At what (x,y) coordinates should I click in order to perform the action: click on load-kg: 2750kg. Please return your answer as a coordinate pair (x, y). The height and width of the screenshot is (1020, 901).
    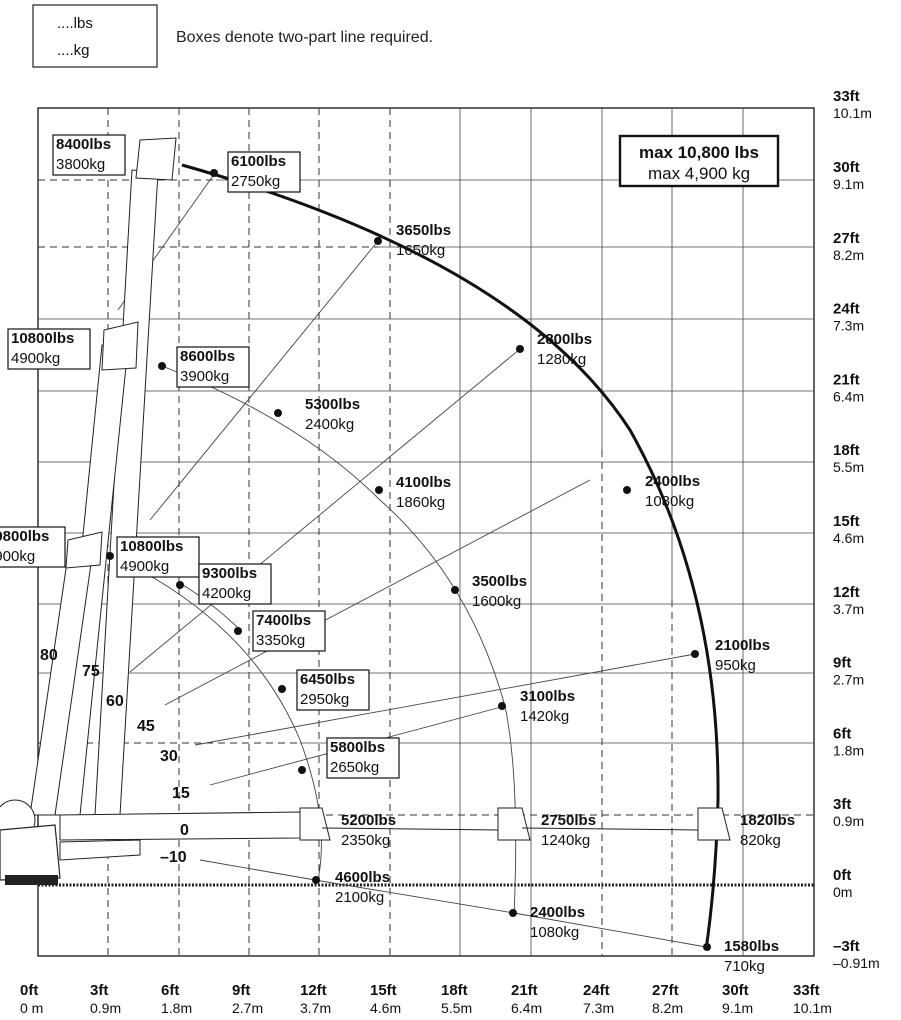
    Looking at the image, I should click on (255, 181).